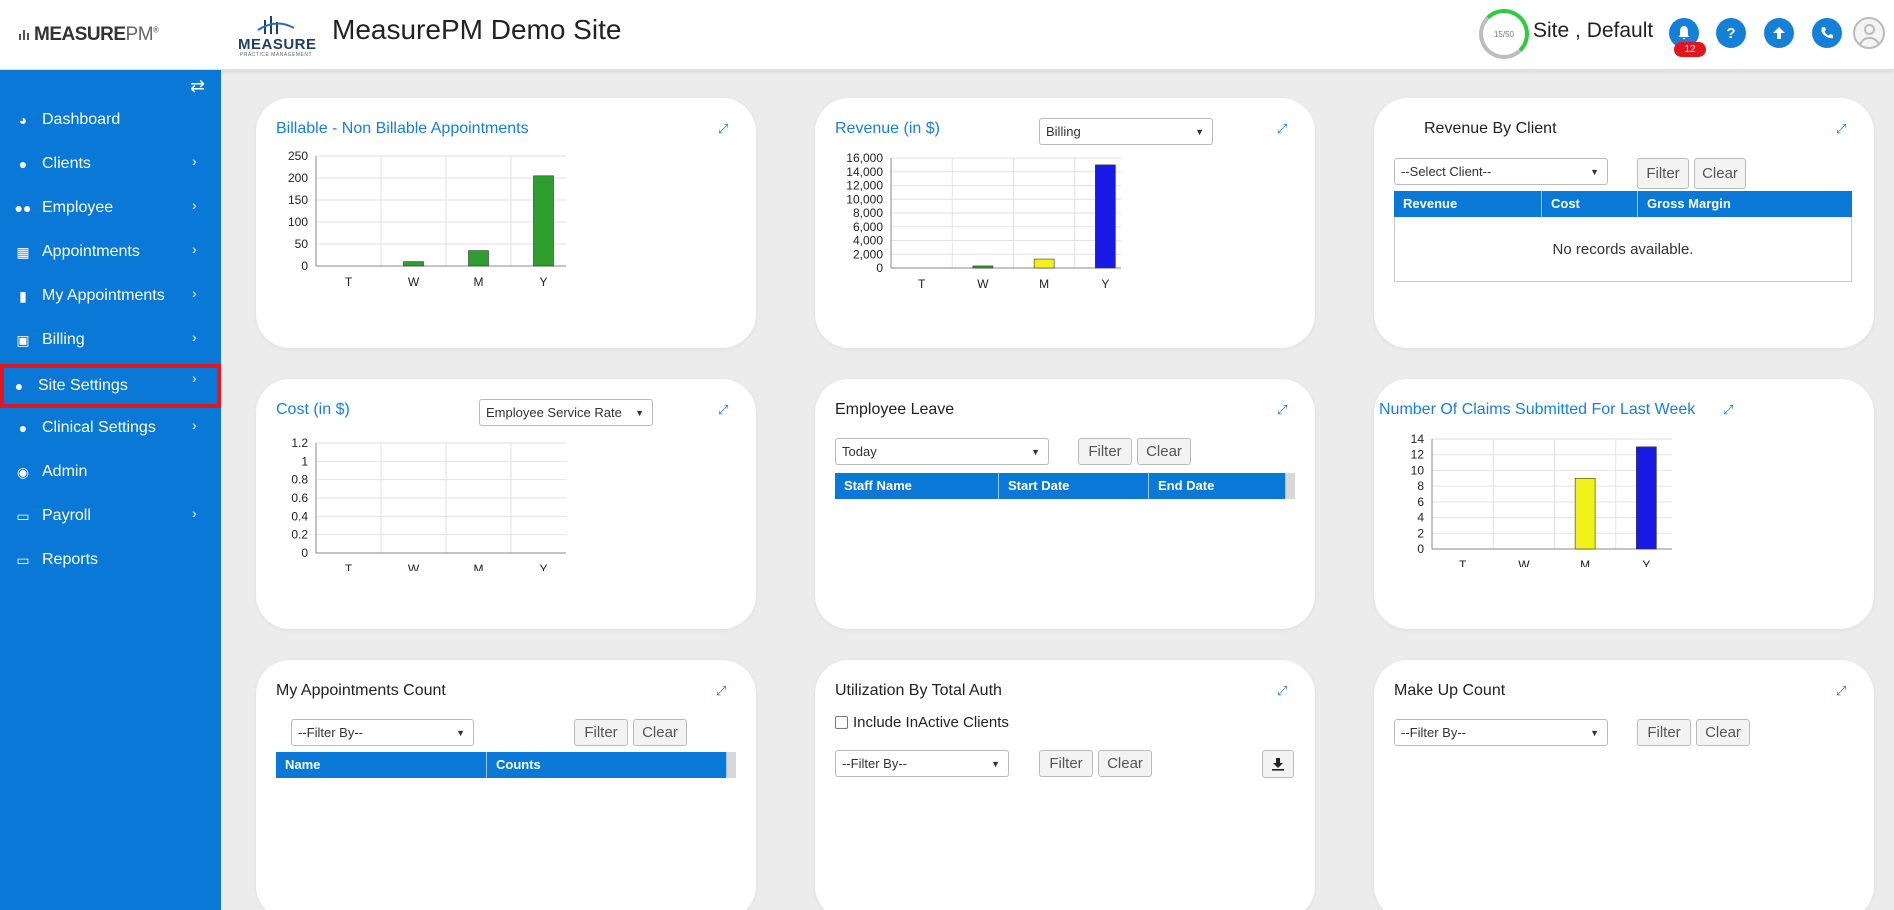 This screenshot has height=910, width=1894. I want to click on y-tick-label: 14,000, so click(864, 172).